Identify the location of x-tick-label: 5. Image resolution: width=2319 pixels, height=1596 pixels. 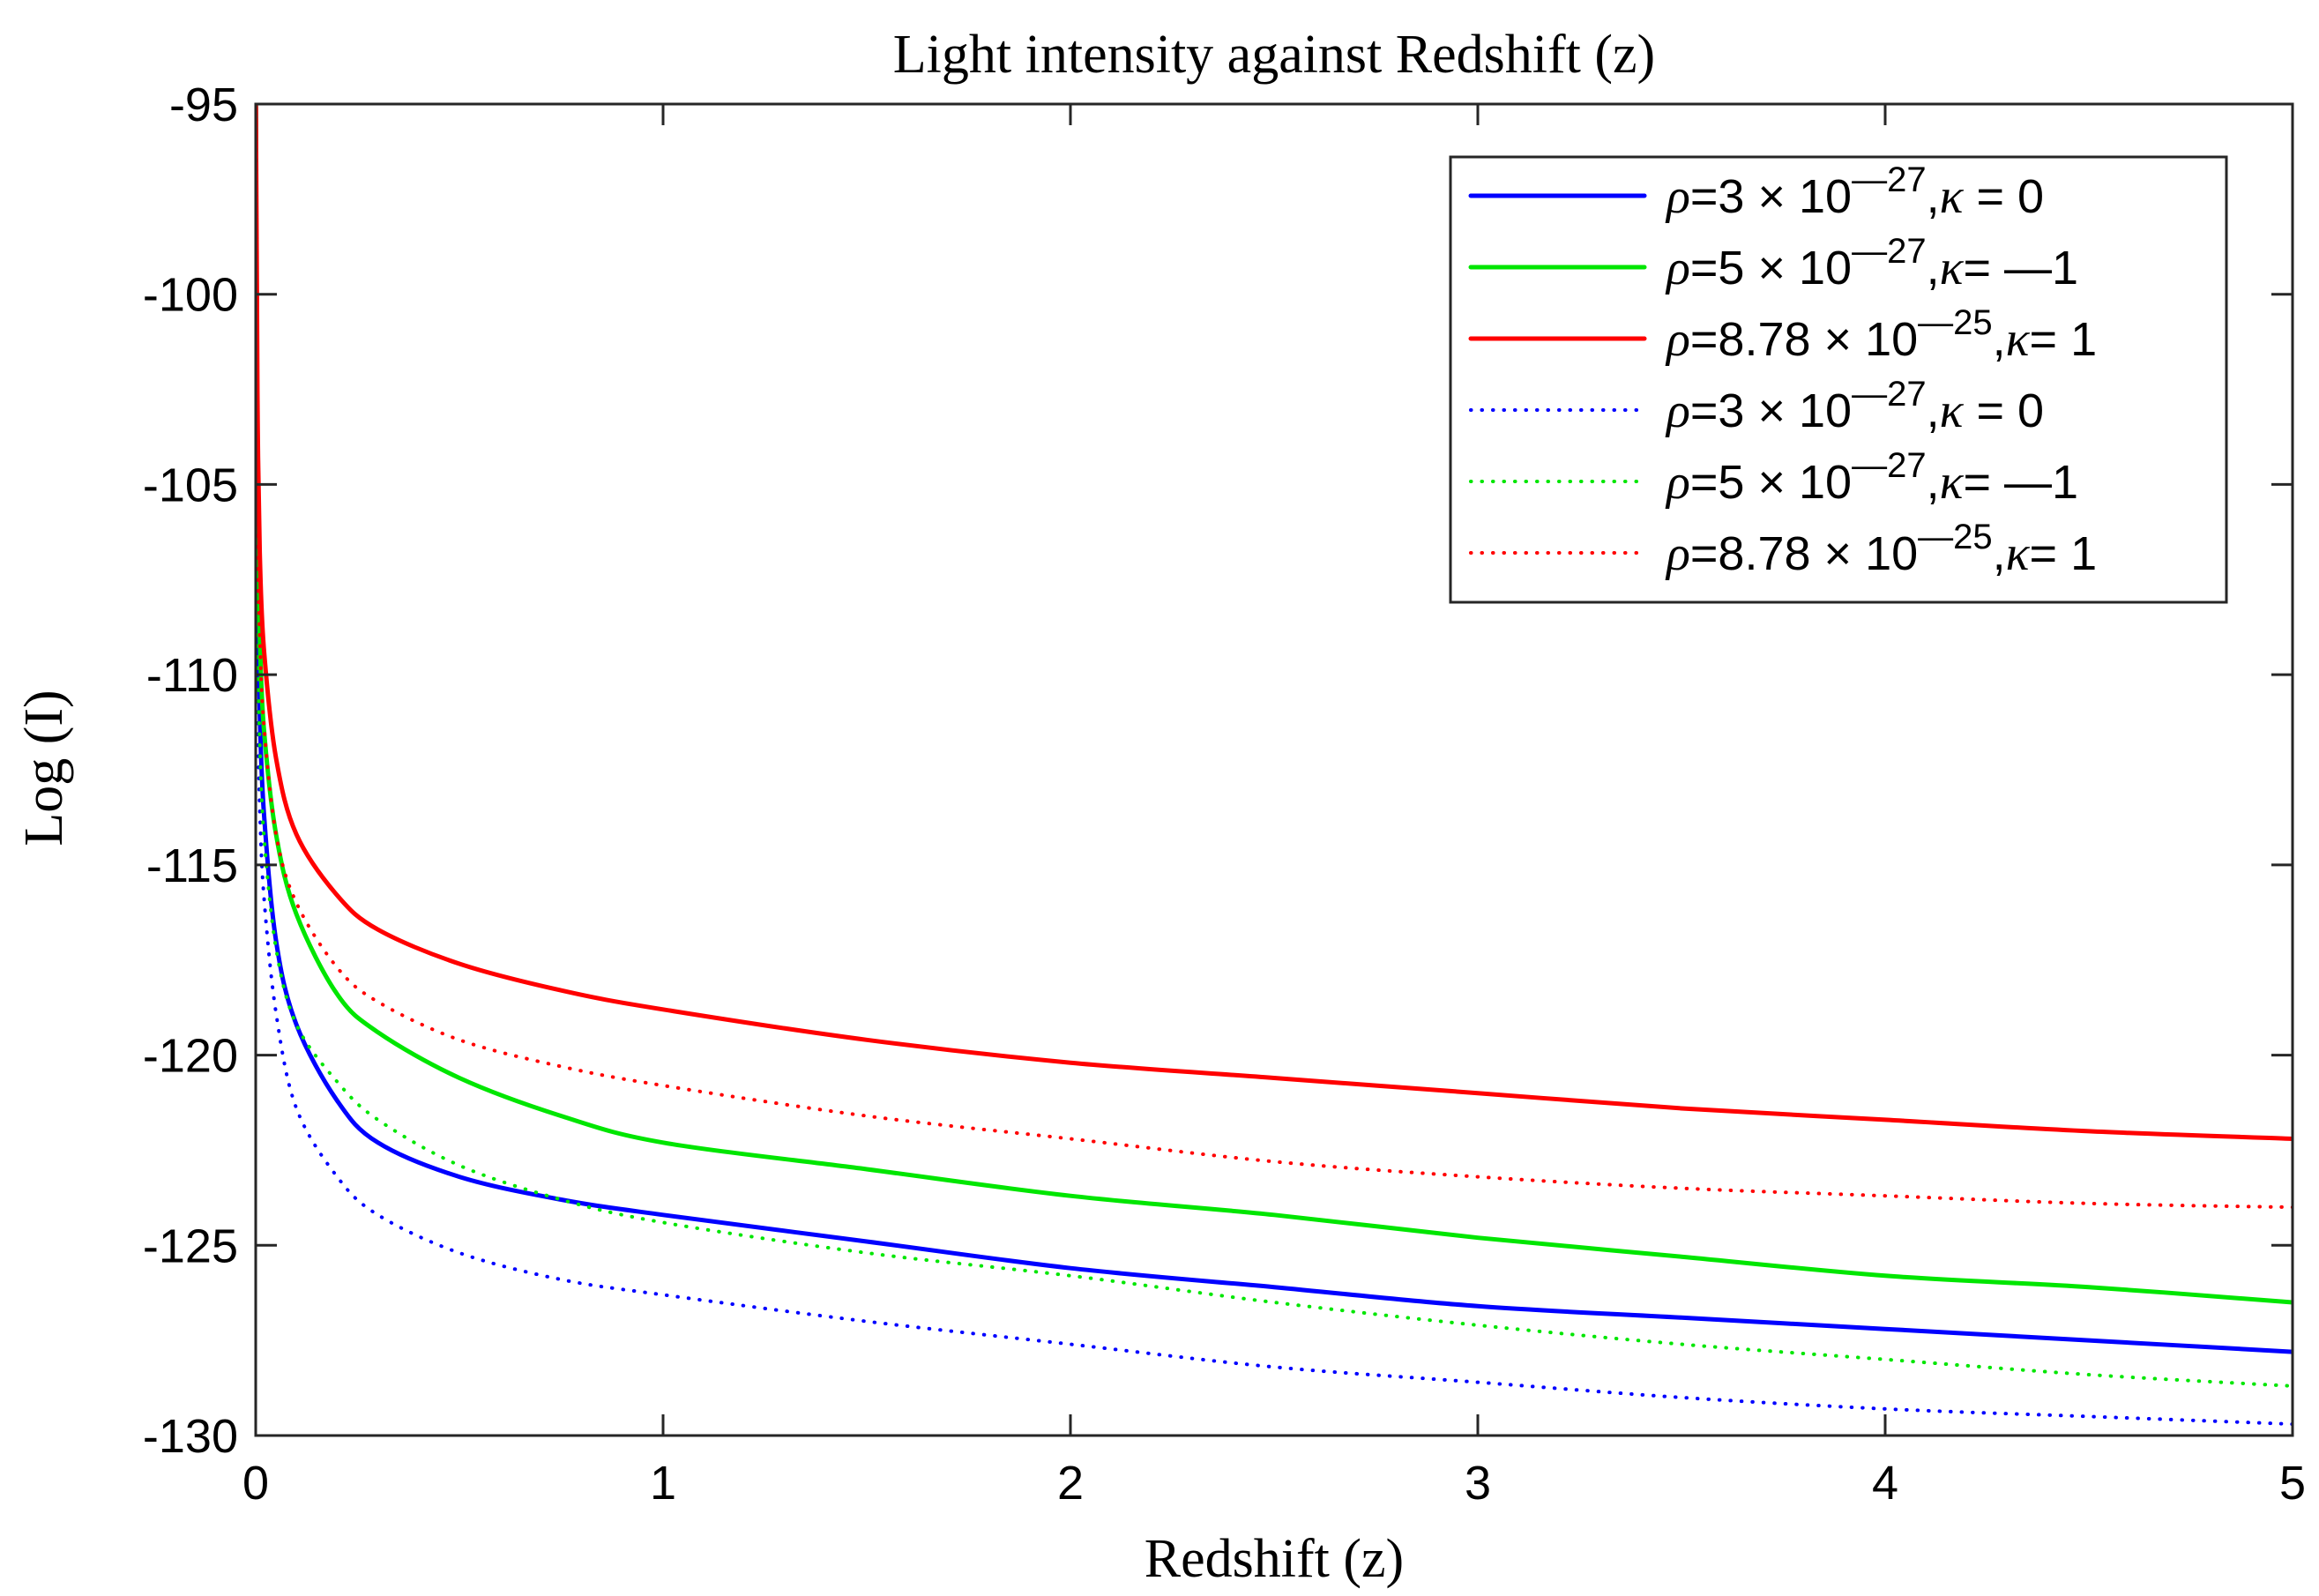
(2292, 1483).